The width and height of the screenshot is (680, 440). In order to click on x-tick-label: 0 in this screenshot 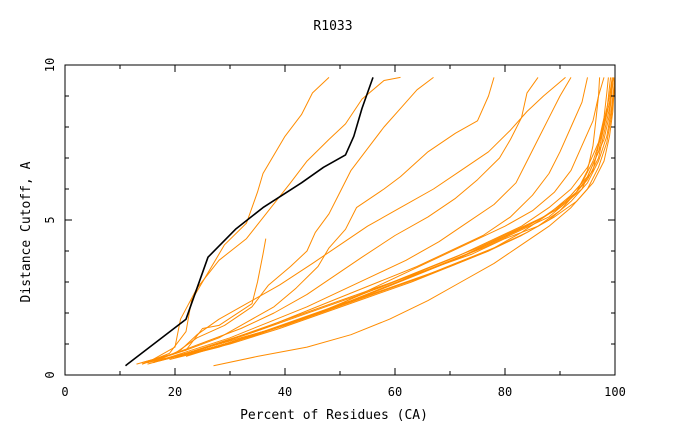, I will do `click(64, 392)`.